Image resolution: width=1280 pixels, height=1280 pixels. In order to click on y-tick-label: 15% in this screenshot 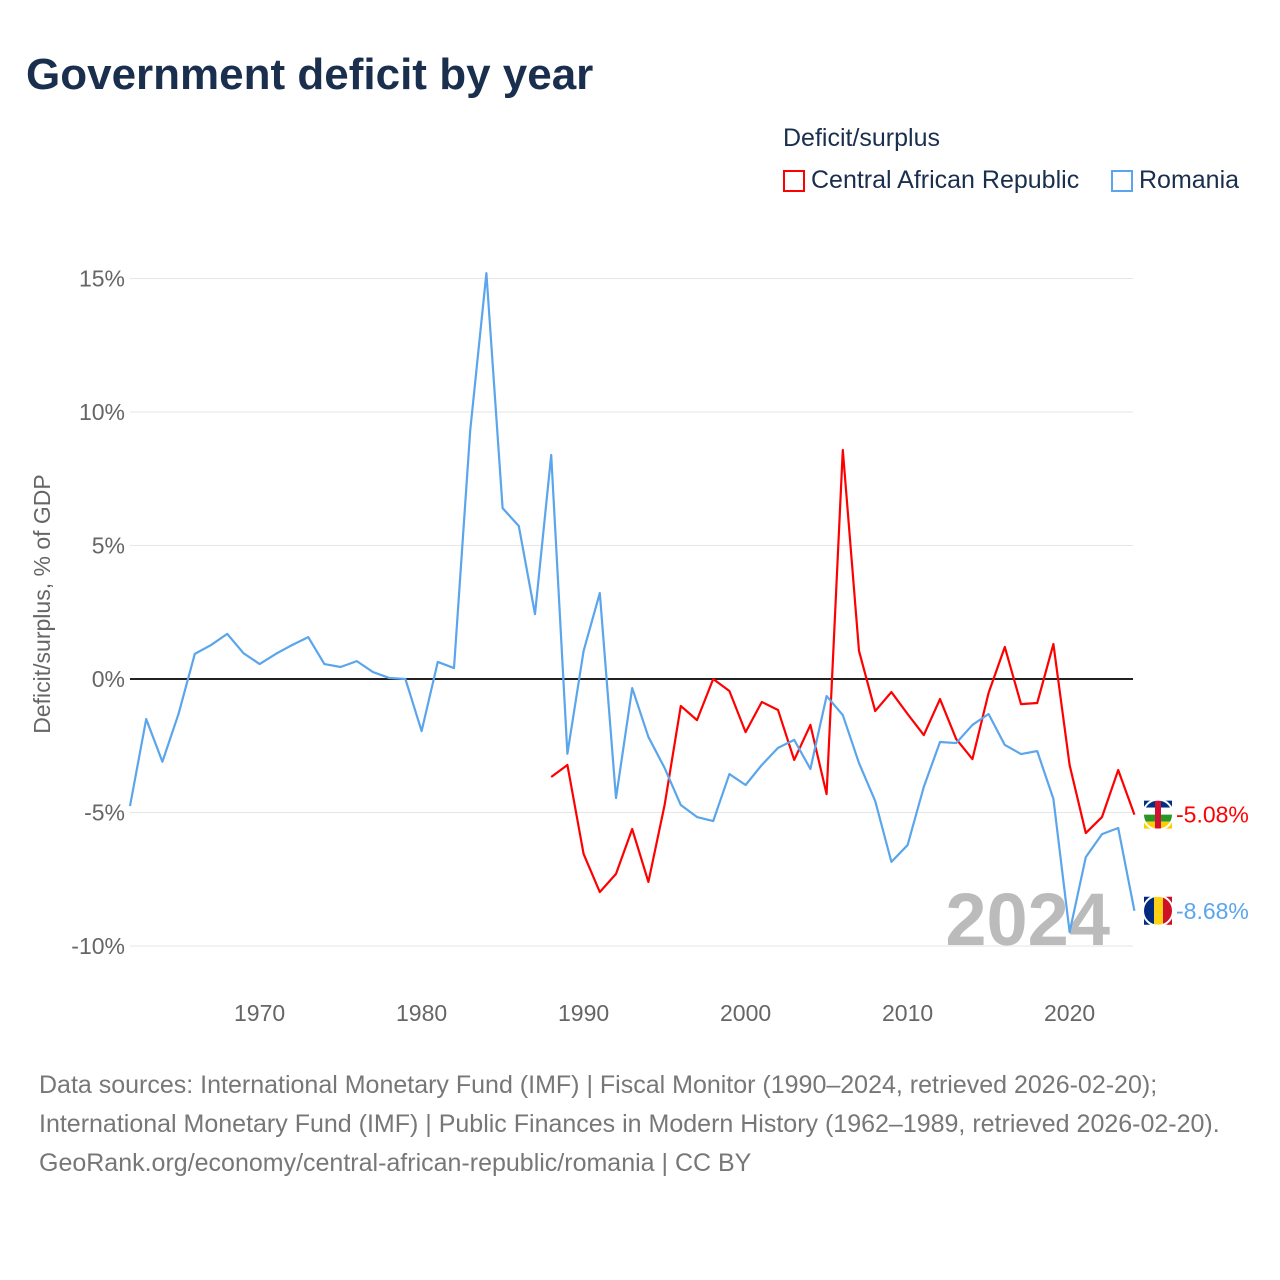, I will do `click(102, 279)`.